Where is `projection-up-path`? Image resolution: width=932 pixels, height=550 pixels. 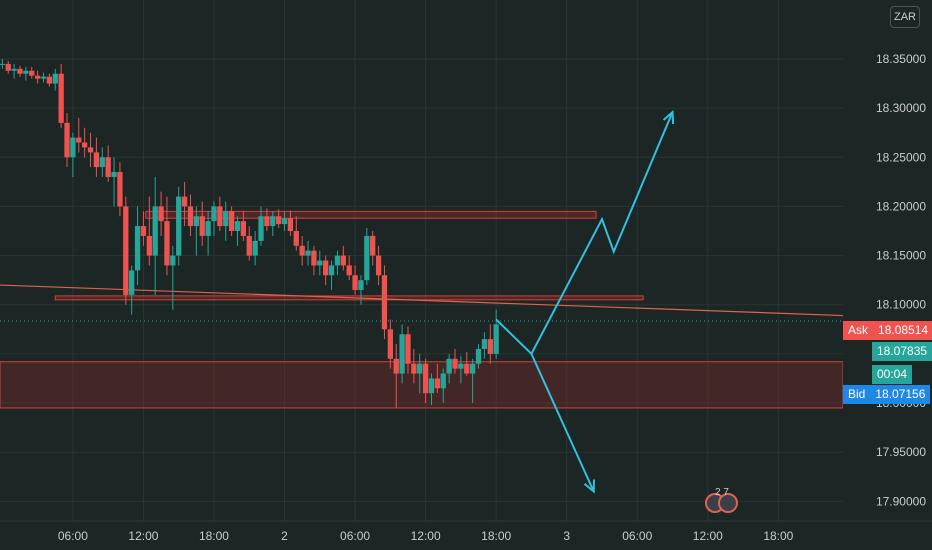
projection-up-path is located at coordinates (584, 233).